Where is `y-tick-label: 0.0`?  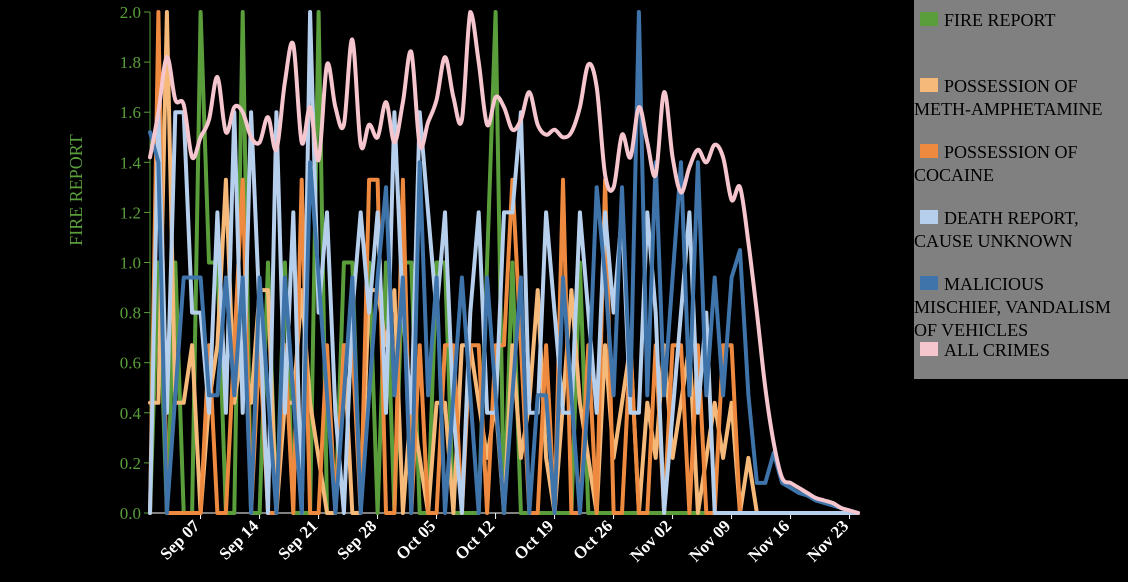 y-tick-label: 0.0 is located at coordinates (130, 513).